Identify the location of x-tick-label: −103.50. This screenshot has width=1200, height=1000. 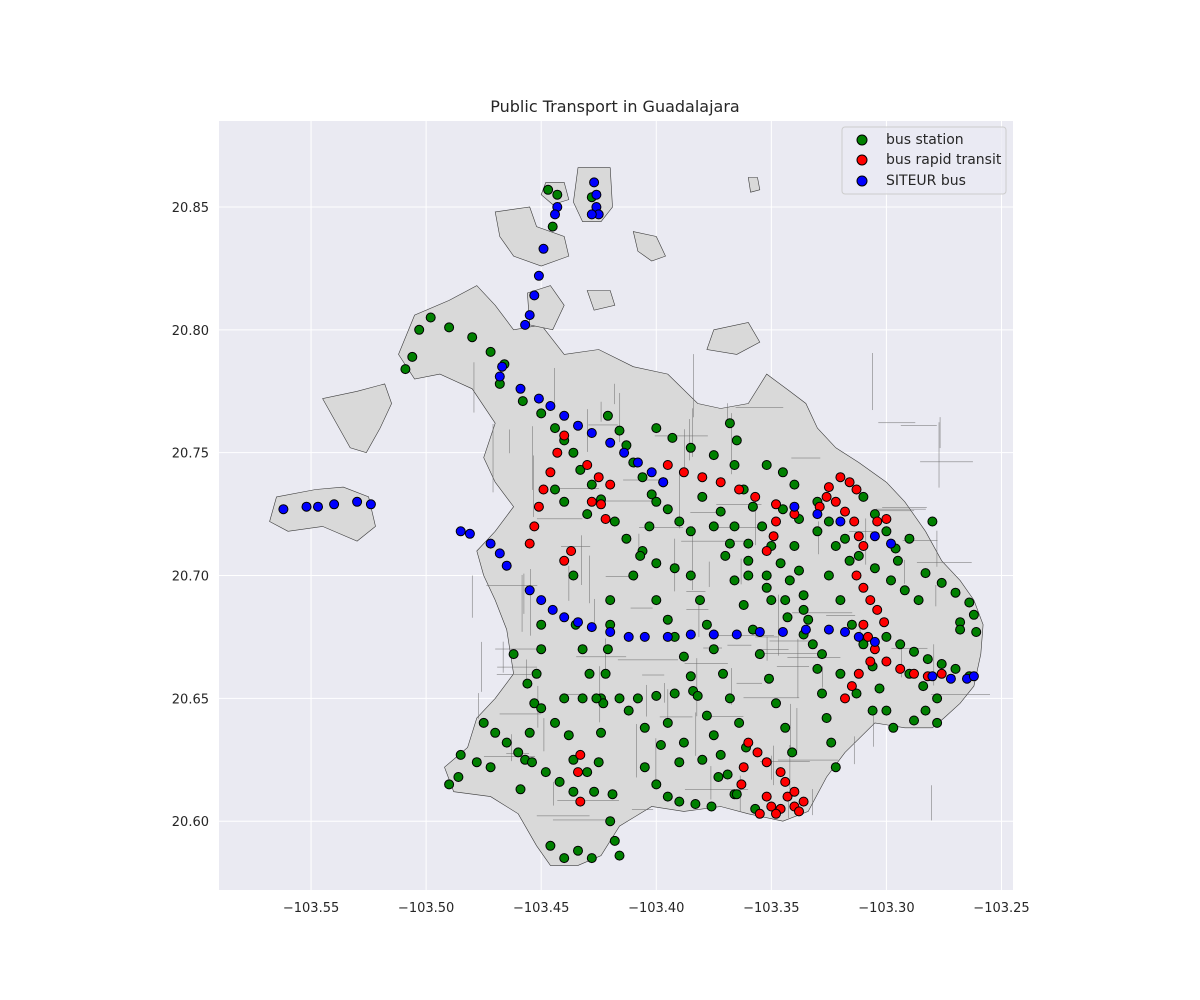
(426, 908).